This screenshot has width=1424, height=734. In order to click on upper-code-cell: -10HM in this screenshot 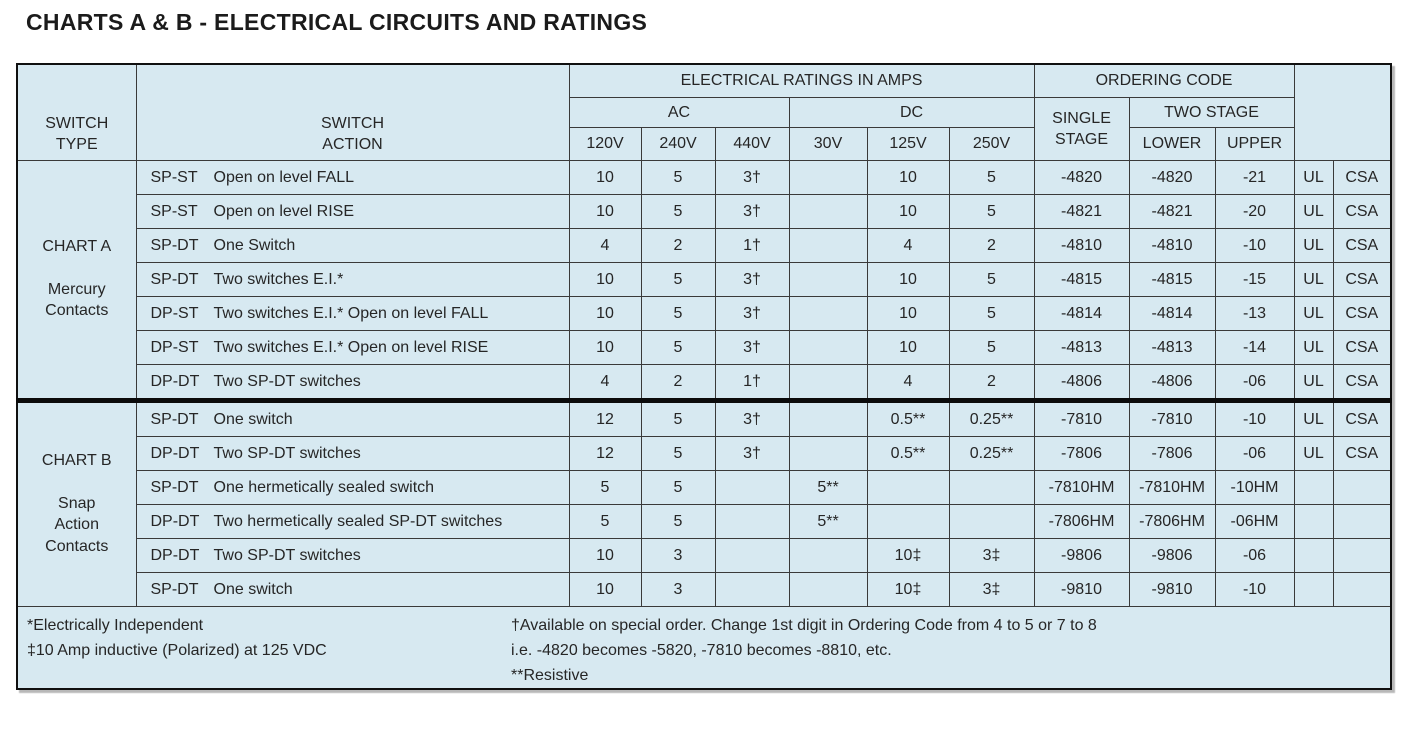, I will do `click(1254, 487)`.